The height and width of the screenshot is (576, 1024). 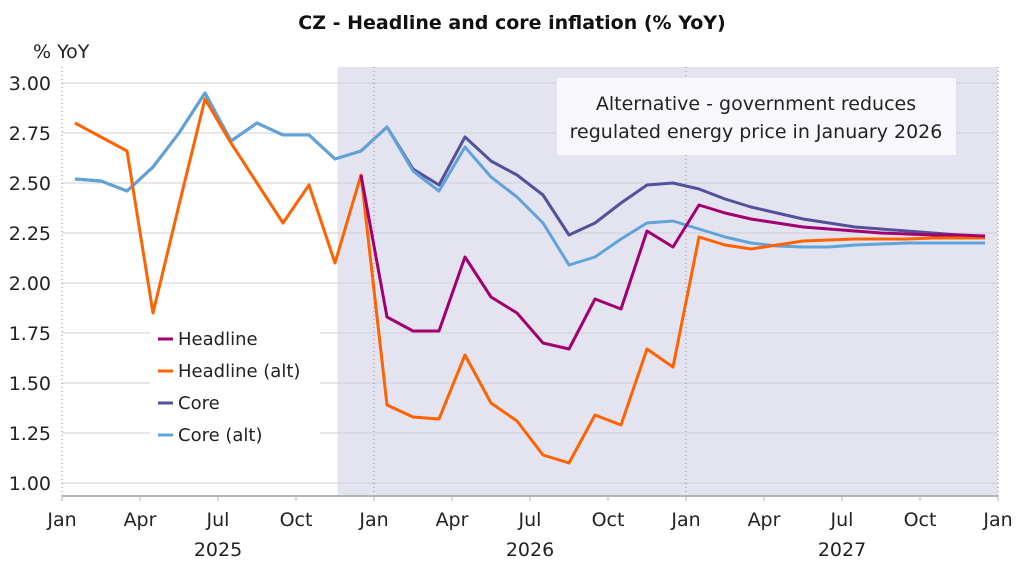 What do you see at coordinates (530, 550) in the screenshot?
I see `year-label: 2026` at bounding box center [530, 550].